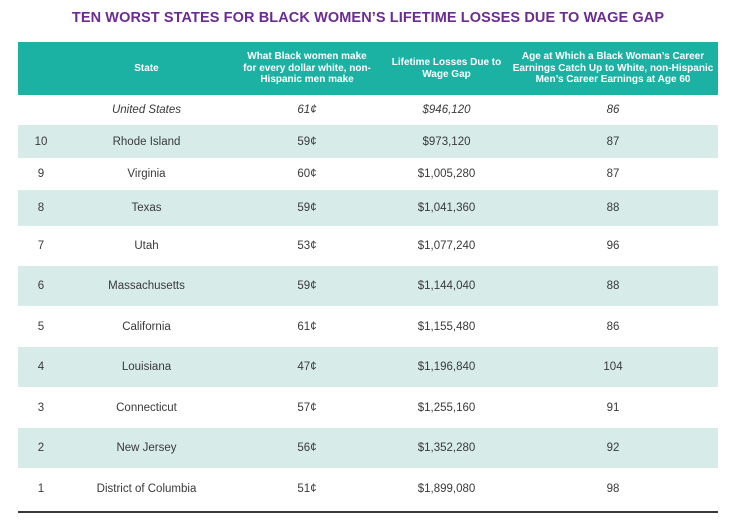 Image resolution: width=736 pixels, height=523 pixels. I want to click on cell-catch-up-age: 96, so click(613, 246).